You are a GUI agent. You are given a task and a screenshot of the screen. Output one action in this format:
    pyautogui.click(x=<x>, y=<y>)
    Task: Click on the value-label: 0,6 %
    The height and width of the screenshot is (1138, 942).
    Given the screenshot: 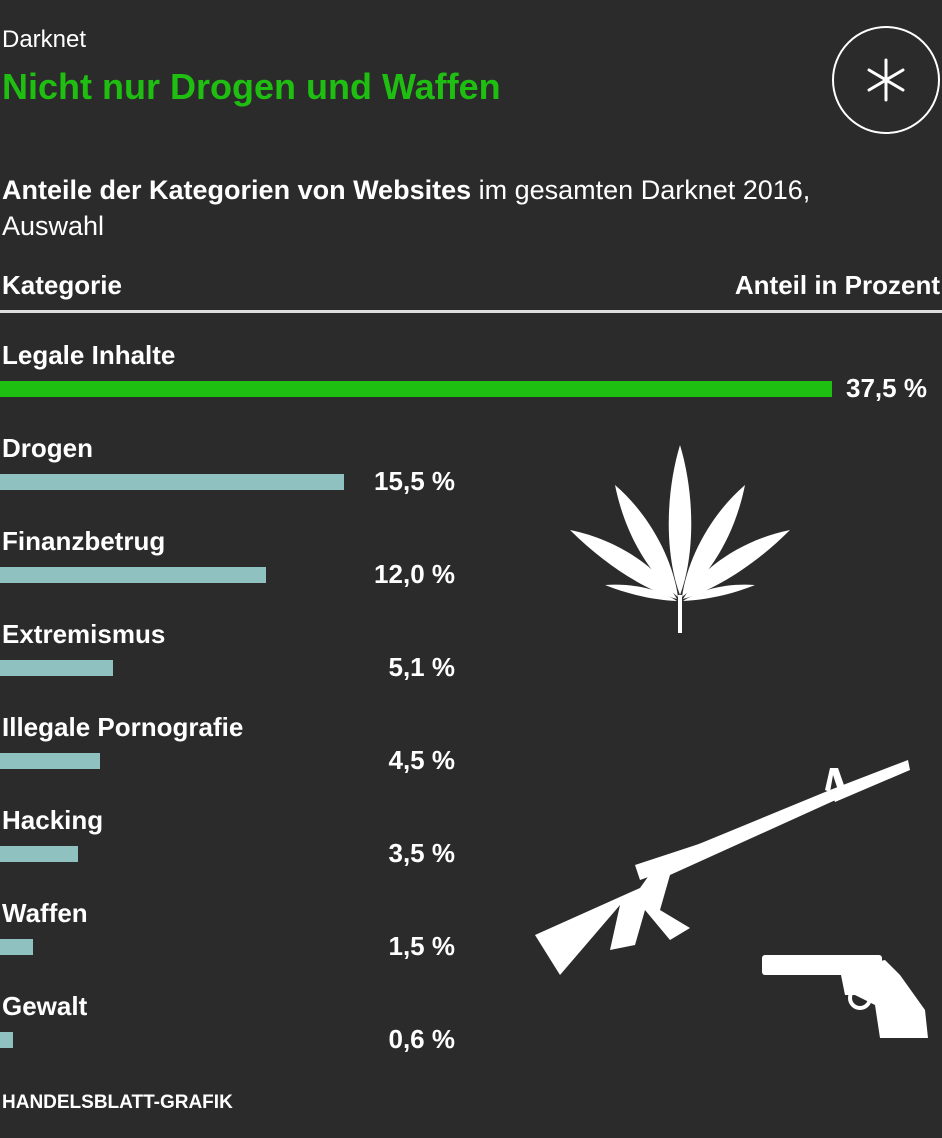 What is the action you would take?
    pyautogui.click(x=422, y=1039)
    